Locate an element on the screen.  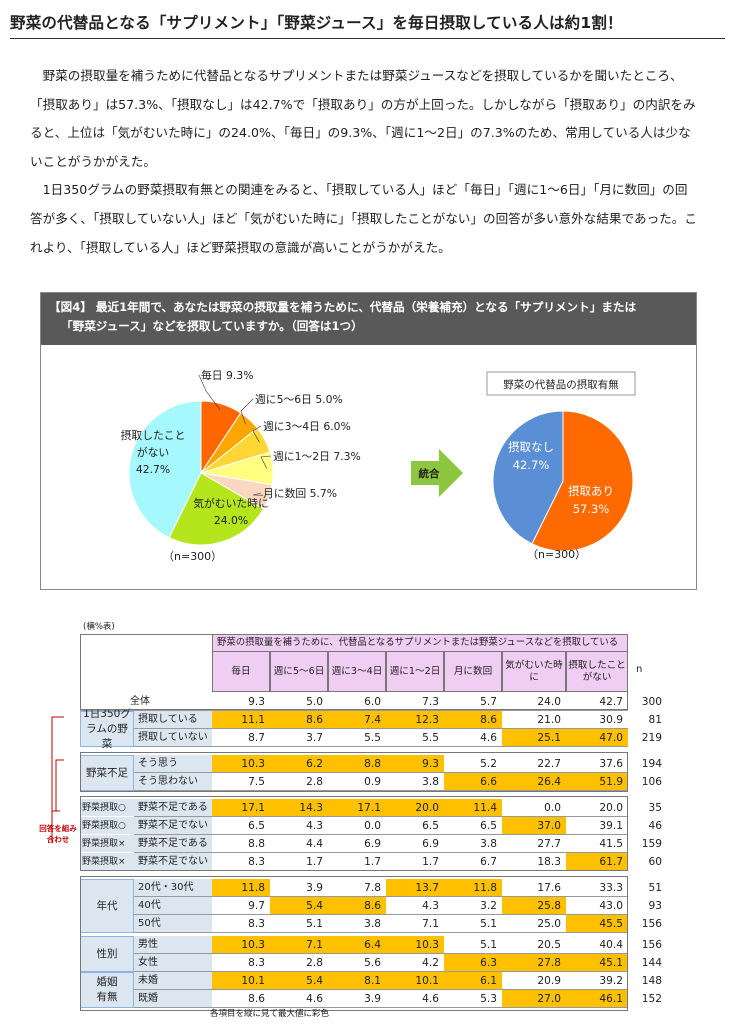
cell-11-2: 3.8 is located at coordinates (372, 924).